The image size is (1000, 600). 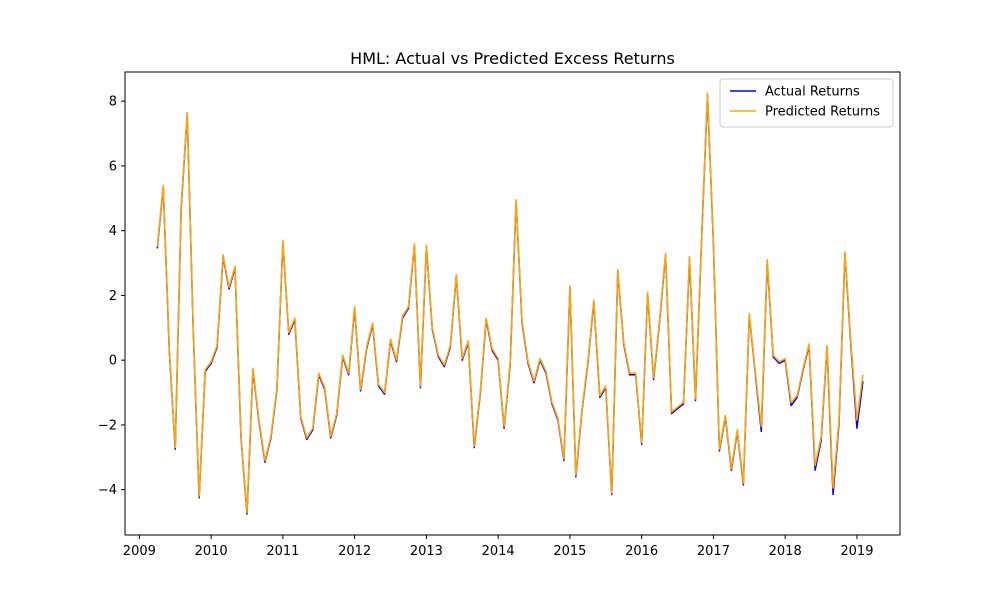 What do you see at coordinates (139, 551) in the screenshot?
I see `x-tick-label: 2009` at bounding box center [139, 551].